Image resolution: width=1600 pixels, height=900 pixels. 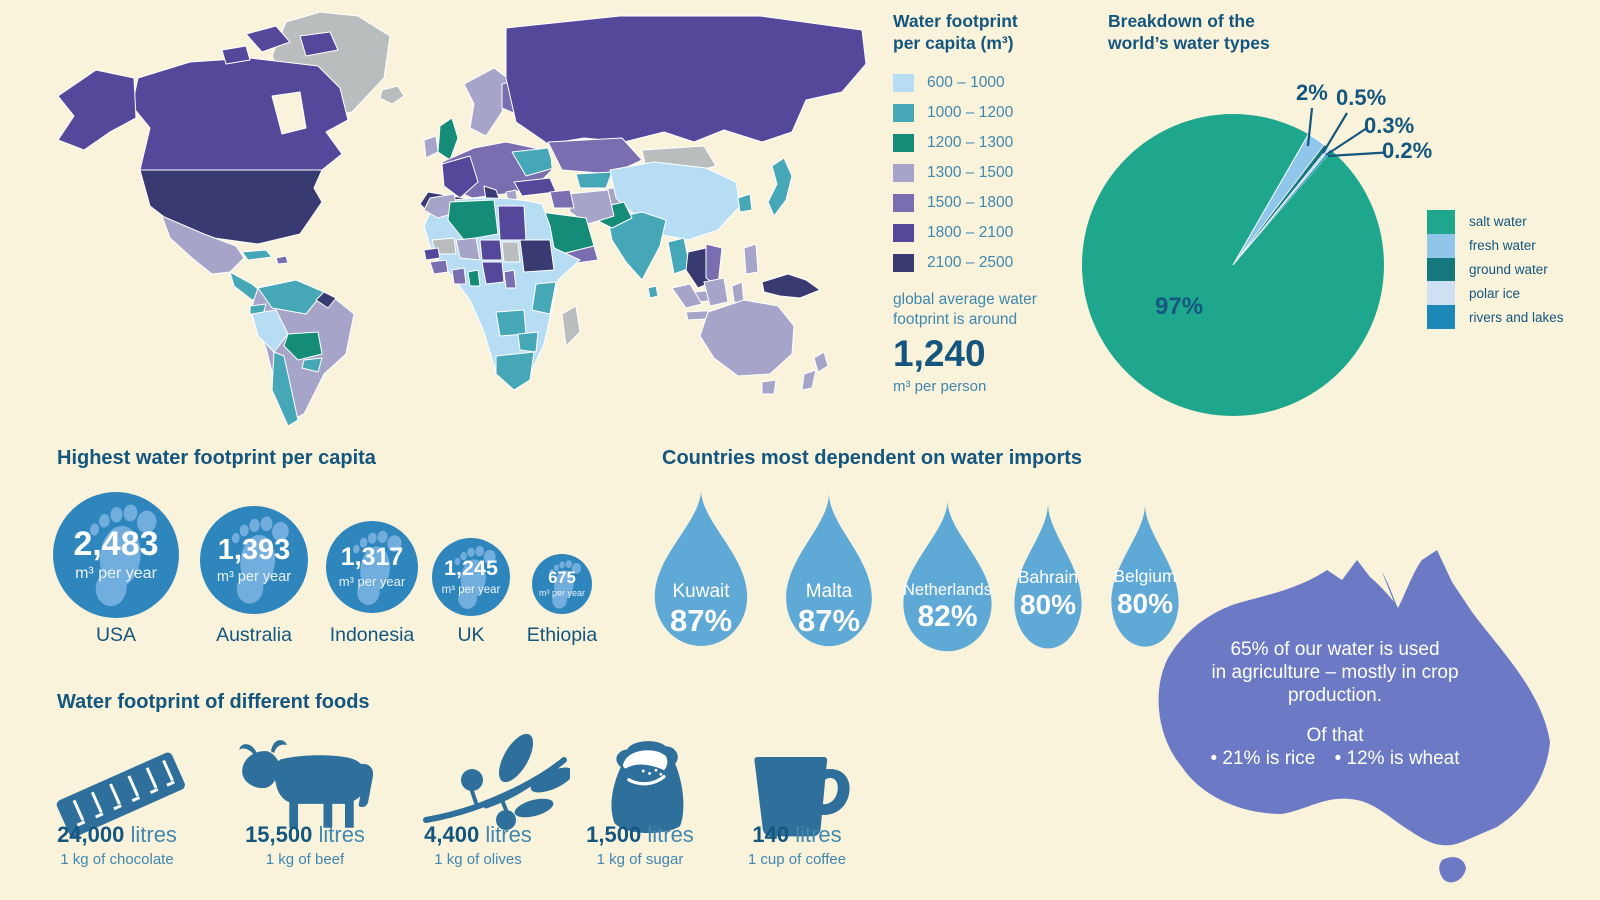 What do you see at coordinates (528, 342) in the screenshot?
I see `map-zambia-zimbabwe` at bounding box center [528, 342].